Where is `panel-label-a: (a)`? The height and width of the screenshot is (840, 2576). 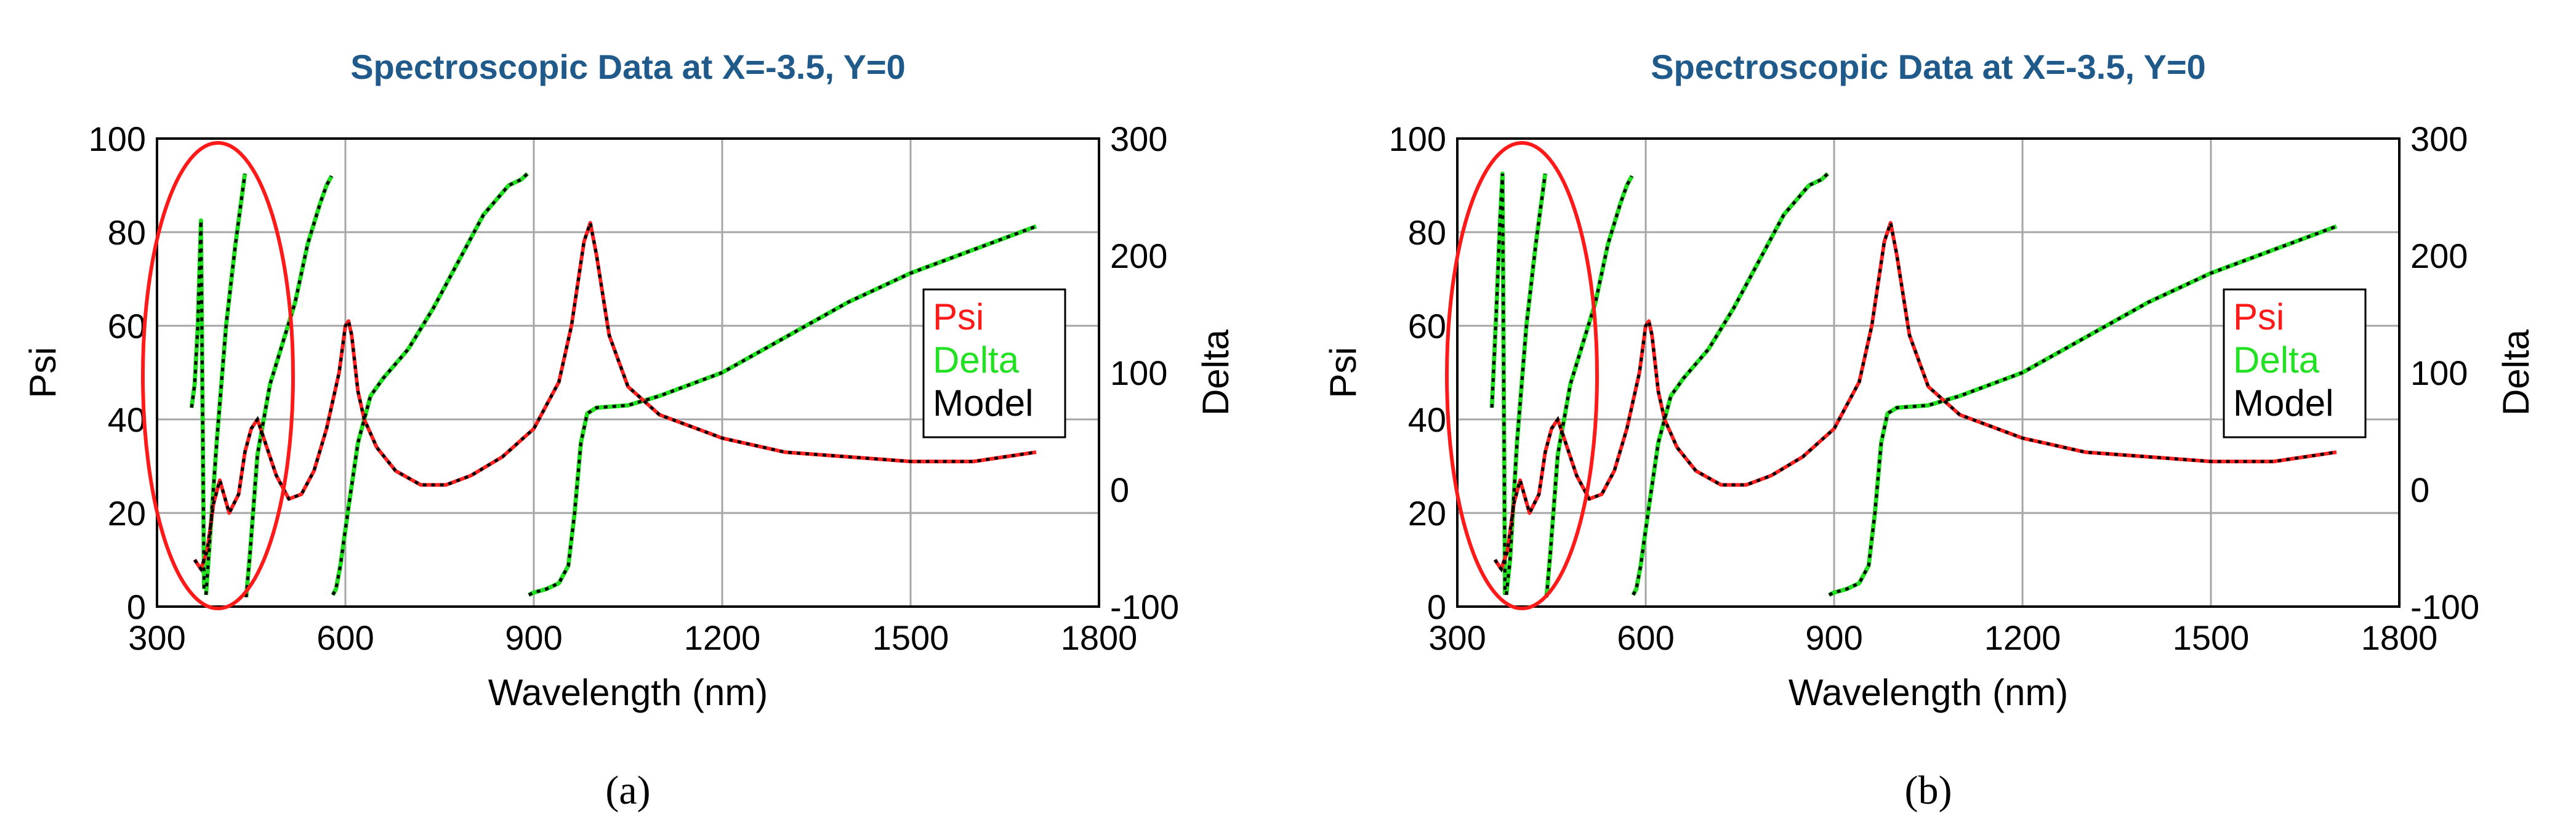
panel-label-a: (a) is located at coordinates (627, 790).